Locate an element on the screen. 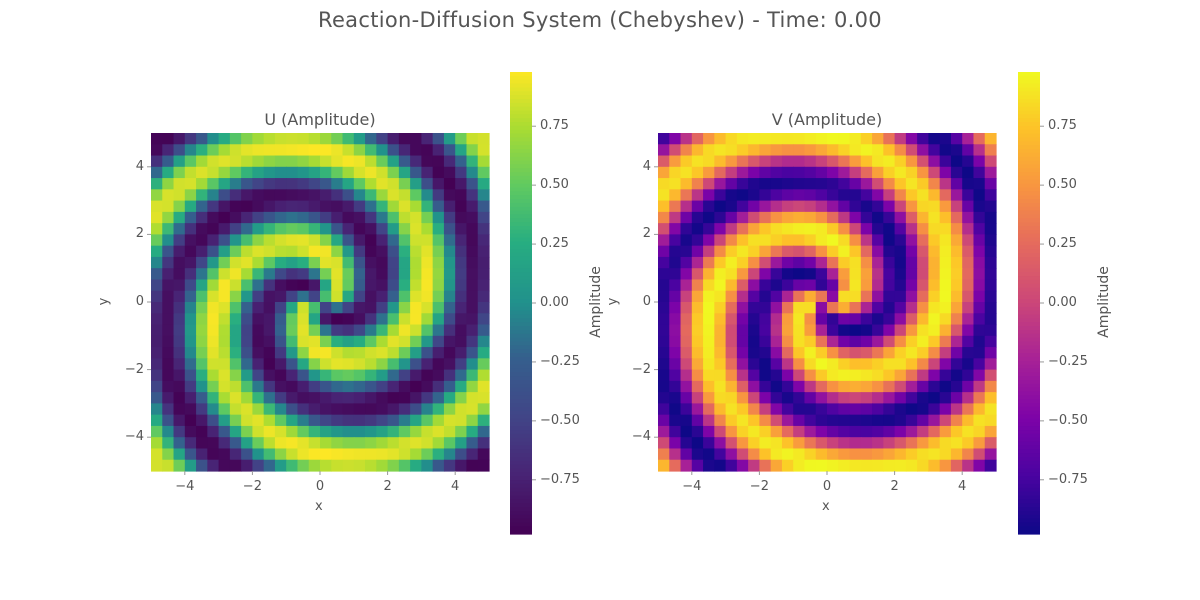  v-colorbar-label: Amplitude is located at coordinates (1103, 302).